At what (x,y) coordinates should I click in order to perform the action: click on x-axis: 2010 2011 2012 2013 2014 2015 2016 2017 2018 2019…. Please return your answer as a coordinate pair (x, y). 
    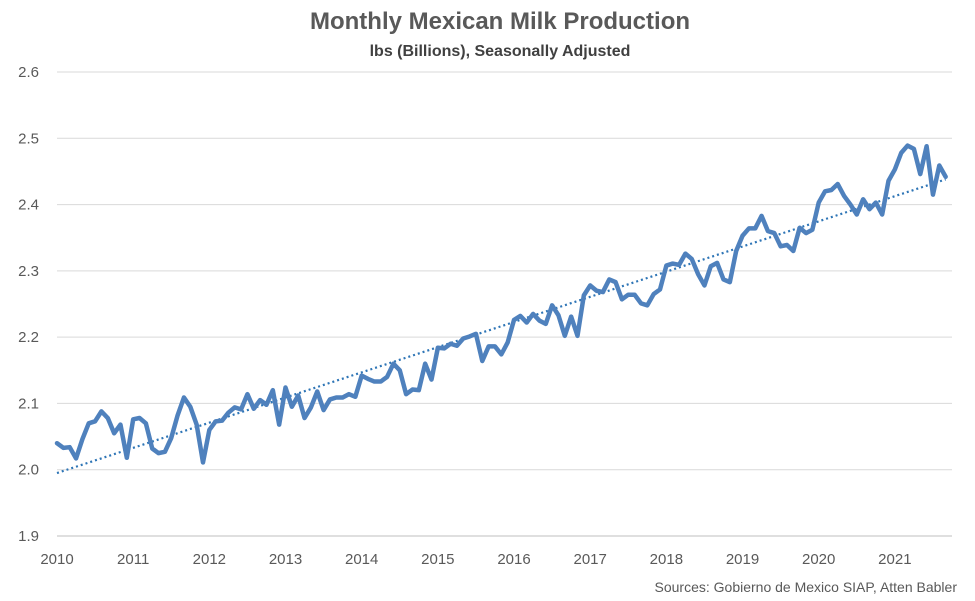
    Looking at the image, I should click on (496, 551).